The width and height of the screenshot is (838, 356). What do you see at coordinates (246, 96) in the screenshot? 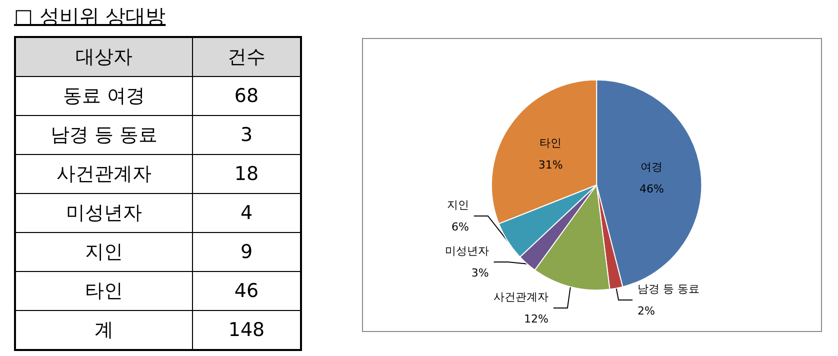
I see `data-label: 68` at bounding box center [246, 96].